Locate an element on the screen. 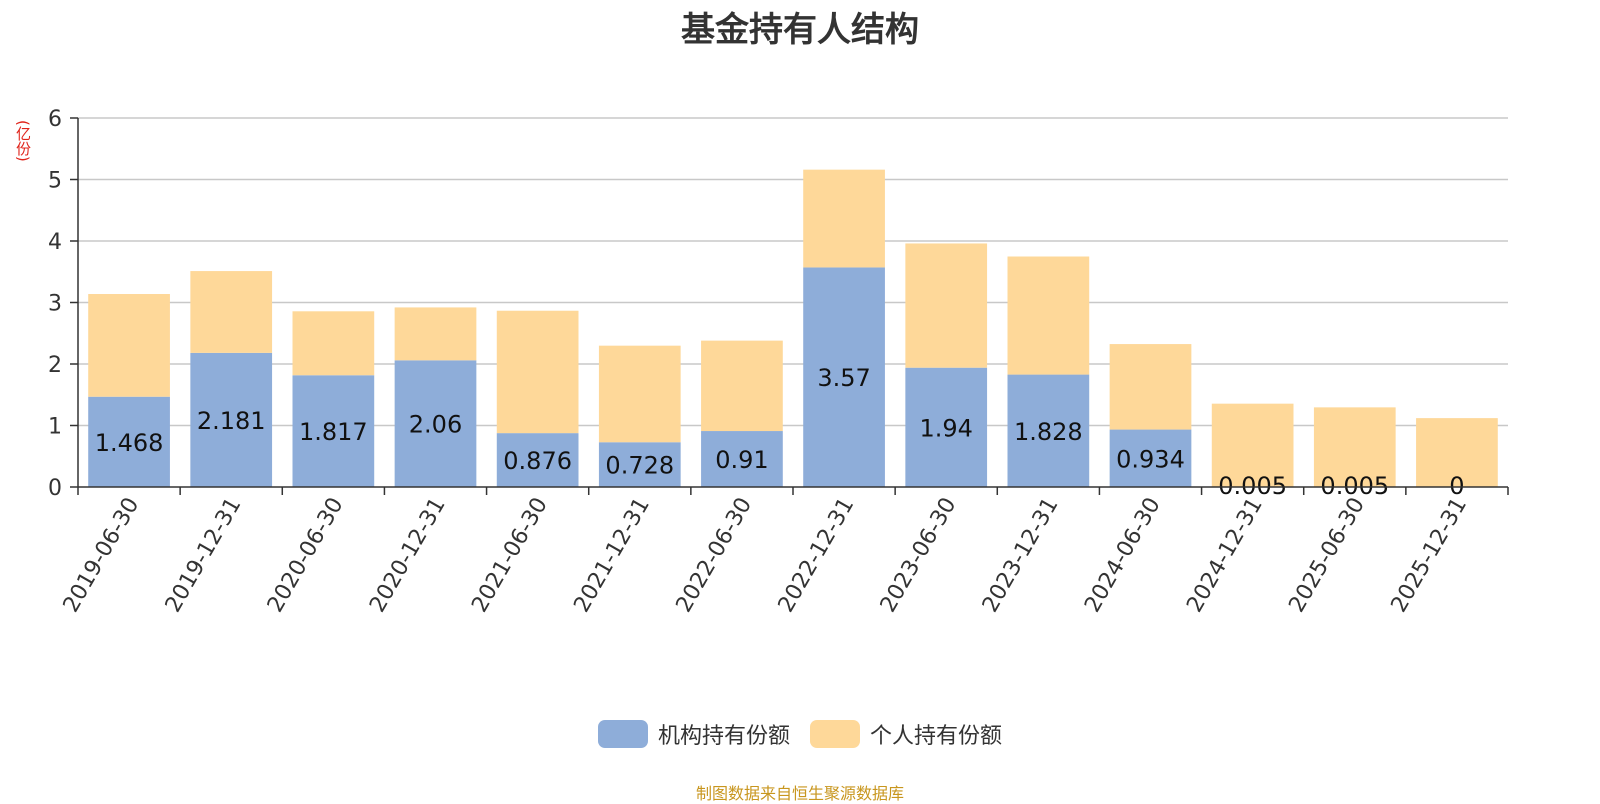 The image size is (1600, 804). x-tick-label: 2024-12-31 is located at coordinates (1225, 555).